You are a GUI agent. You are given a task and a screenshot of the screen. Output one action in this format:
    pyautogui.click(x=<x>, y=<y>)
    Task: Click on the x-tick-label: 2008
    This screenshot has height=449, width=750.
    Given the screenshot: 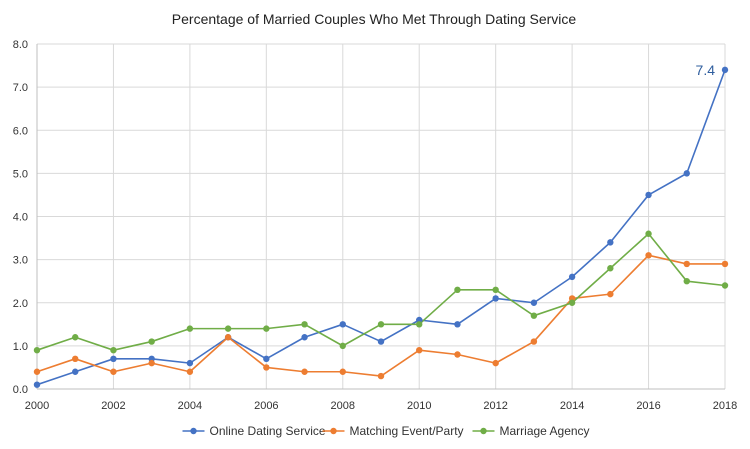 What is the action you would take?
    pyautogui.click(x=343, y=406)
    